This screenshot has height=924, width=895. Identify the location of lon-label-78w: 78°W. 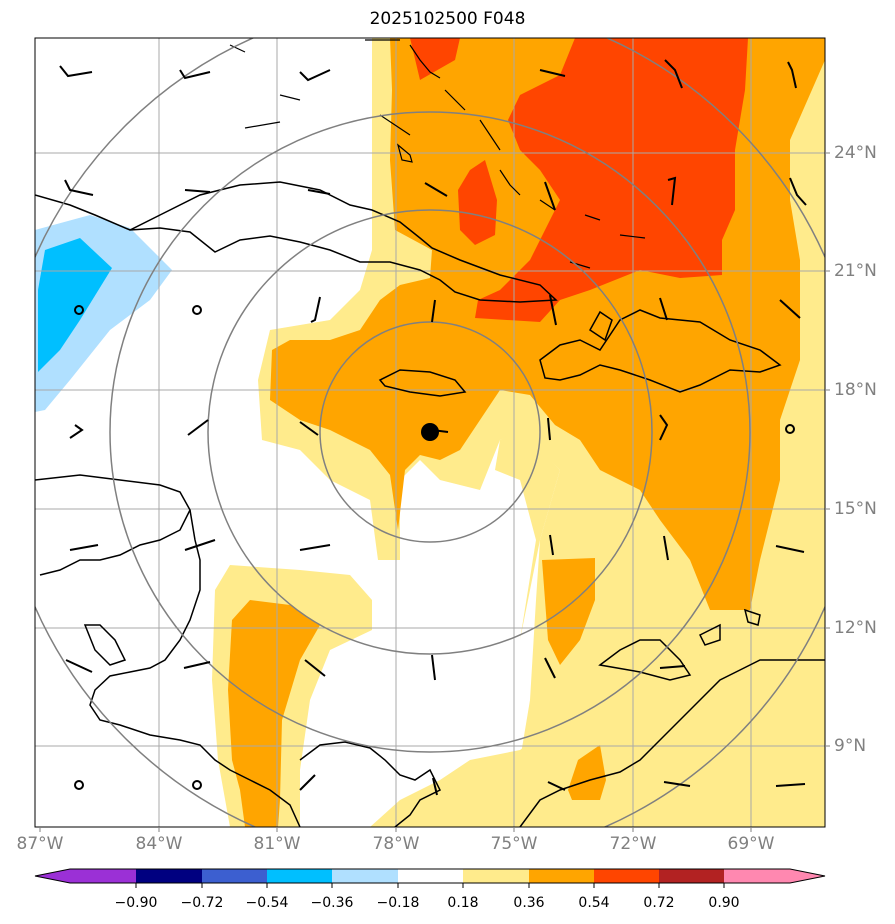
(396, 844).